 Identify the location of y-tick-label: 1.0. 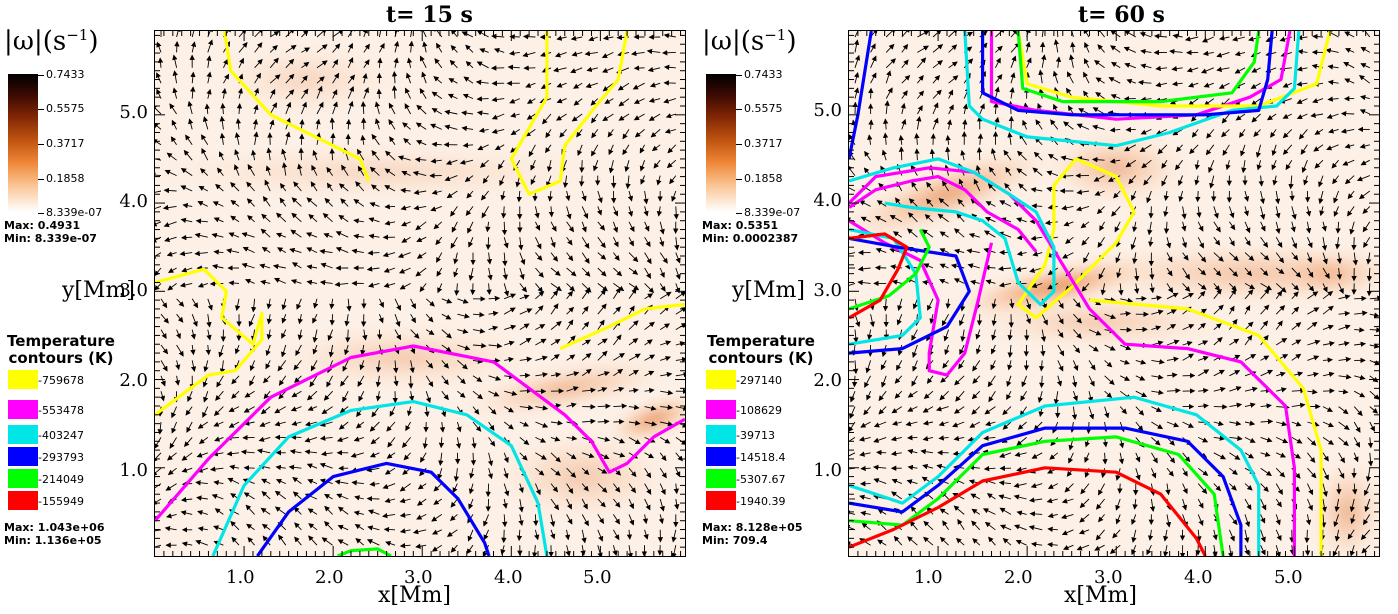
(133, 470).